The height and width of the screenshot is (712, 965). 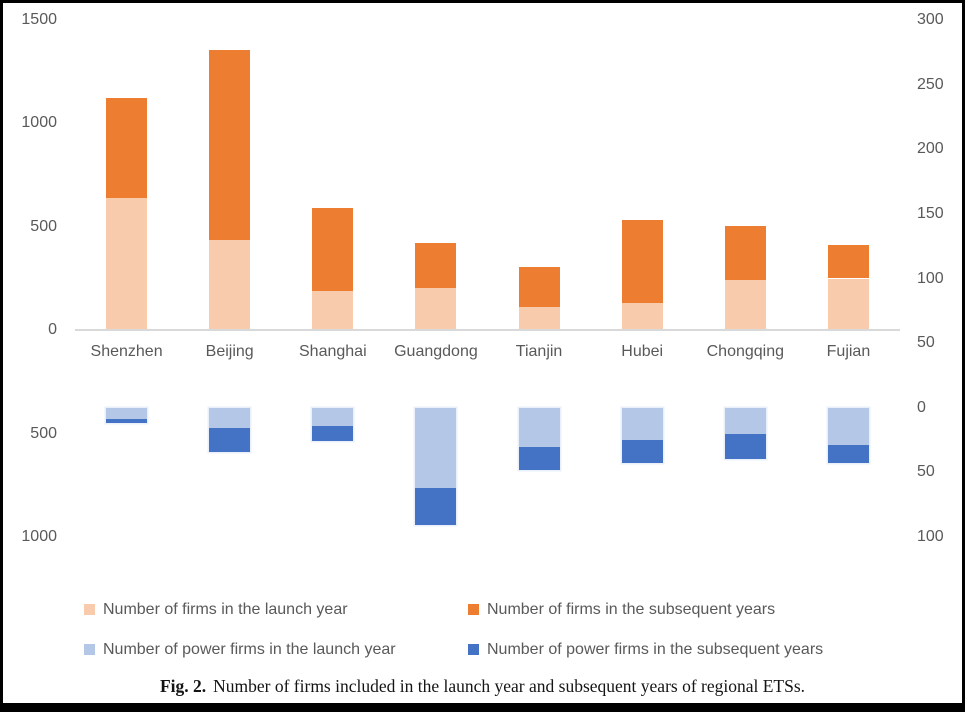 I want to click on bar-shanghai-firms-launch, so click(x=333, y=310).